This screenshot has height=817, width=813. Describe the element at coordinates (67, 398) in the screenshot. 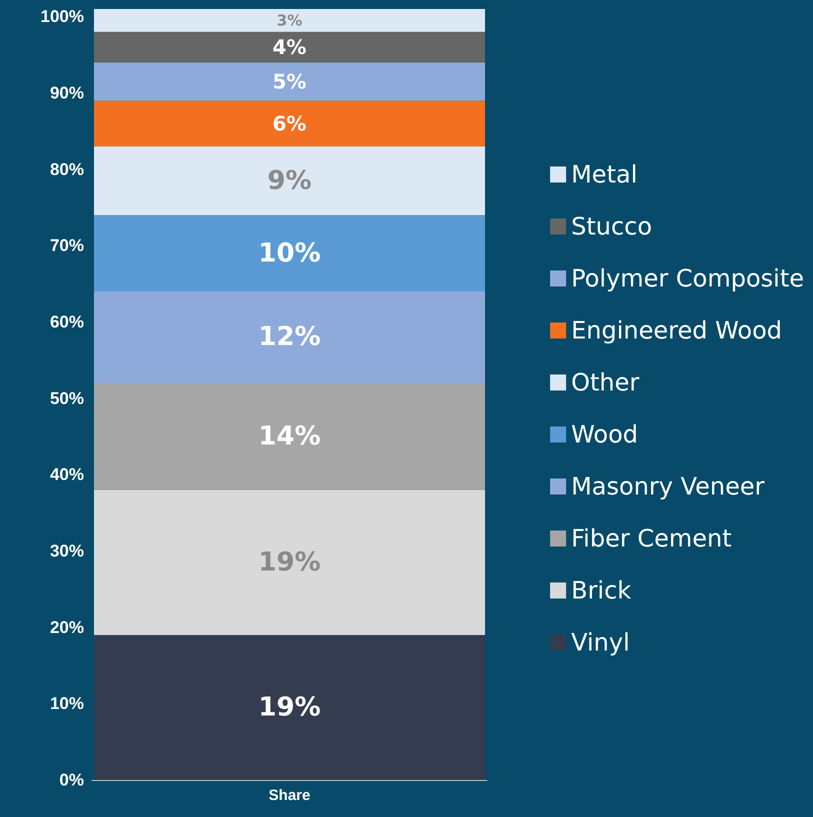

I see `y-tick-label: 50%` at that location.